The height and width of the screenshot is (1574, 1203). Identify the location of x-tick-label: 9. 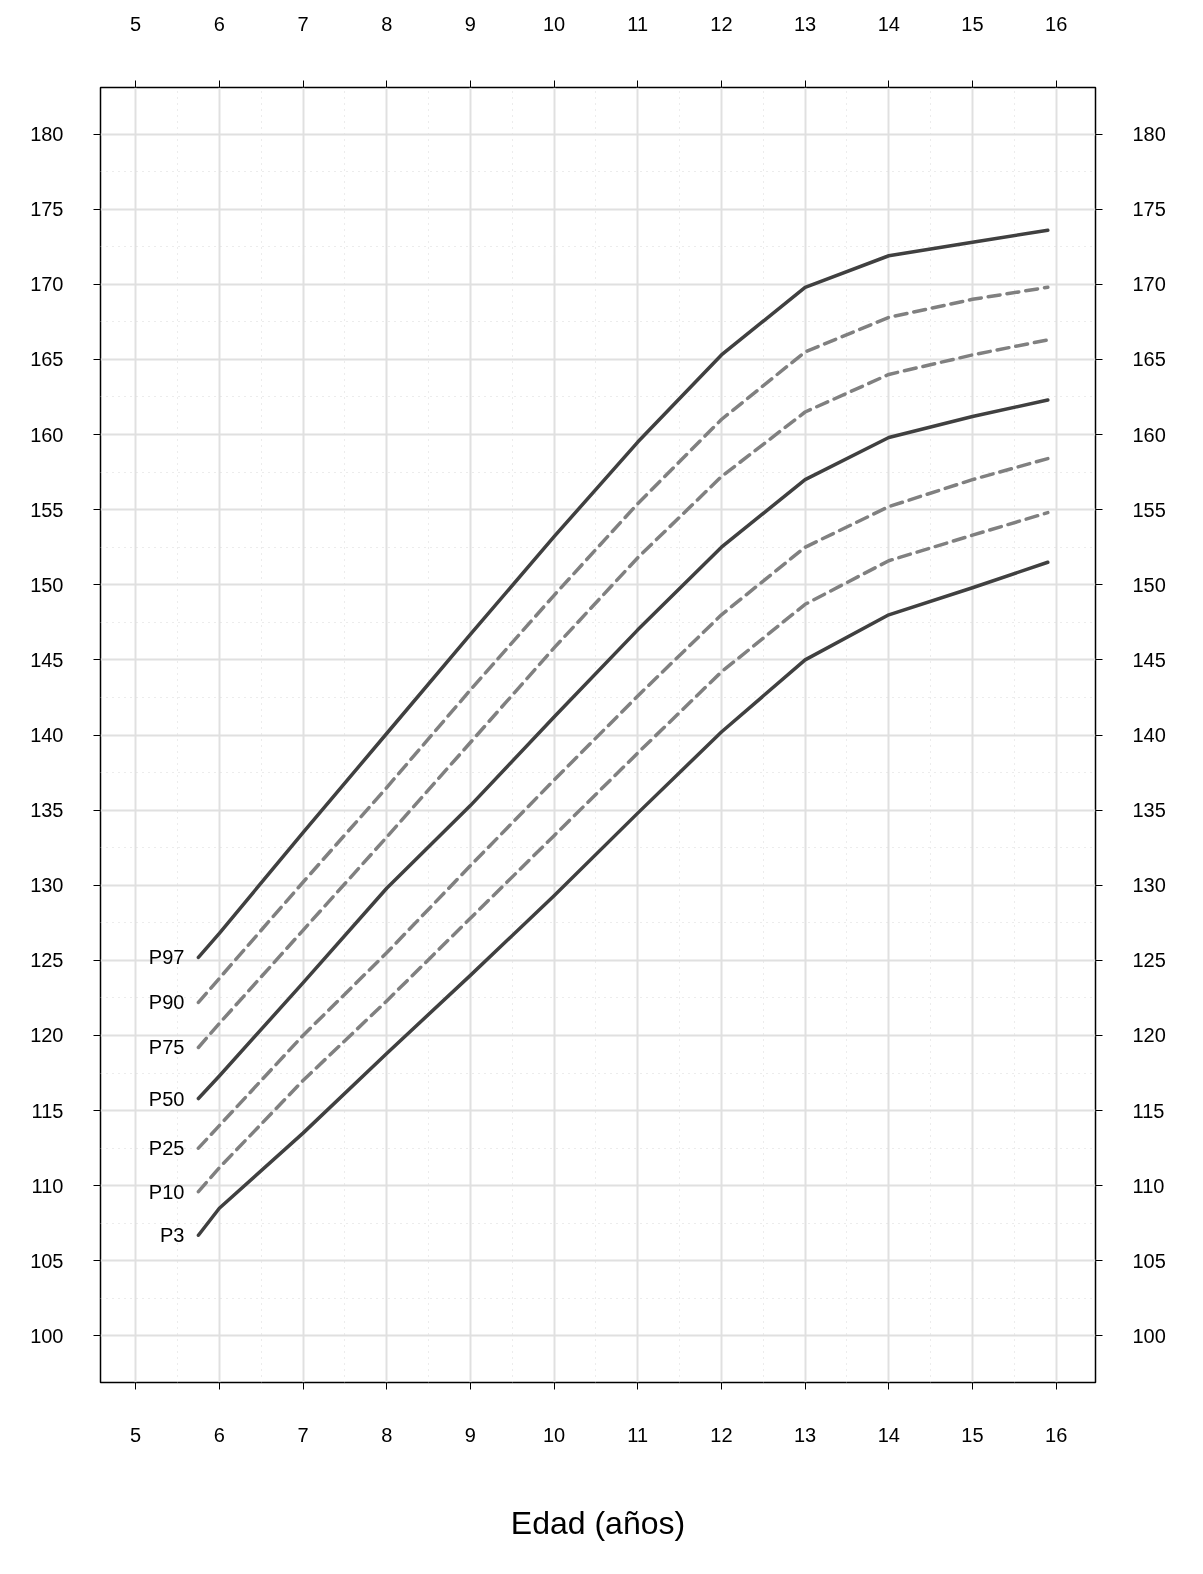
(470, 1434).